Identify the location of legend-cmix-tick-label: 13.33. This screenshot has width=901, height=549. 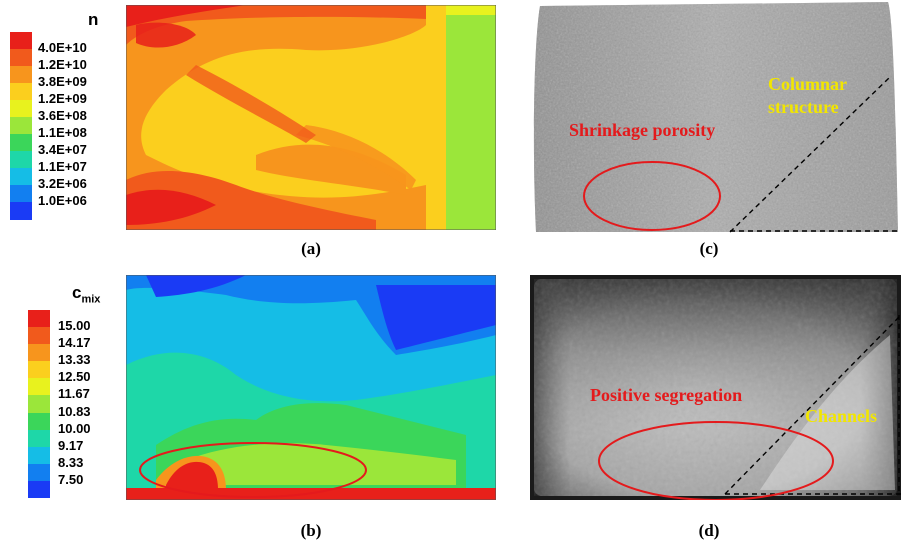
(74, 360).